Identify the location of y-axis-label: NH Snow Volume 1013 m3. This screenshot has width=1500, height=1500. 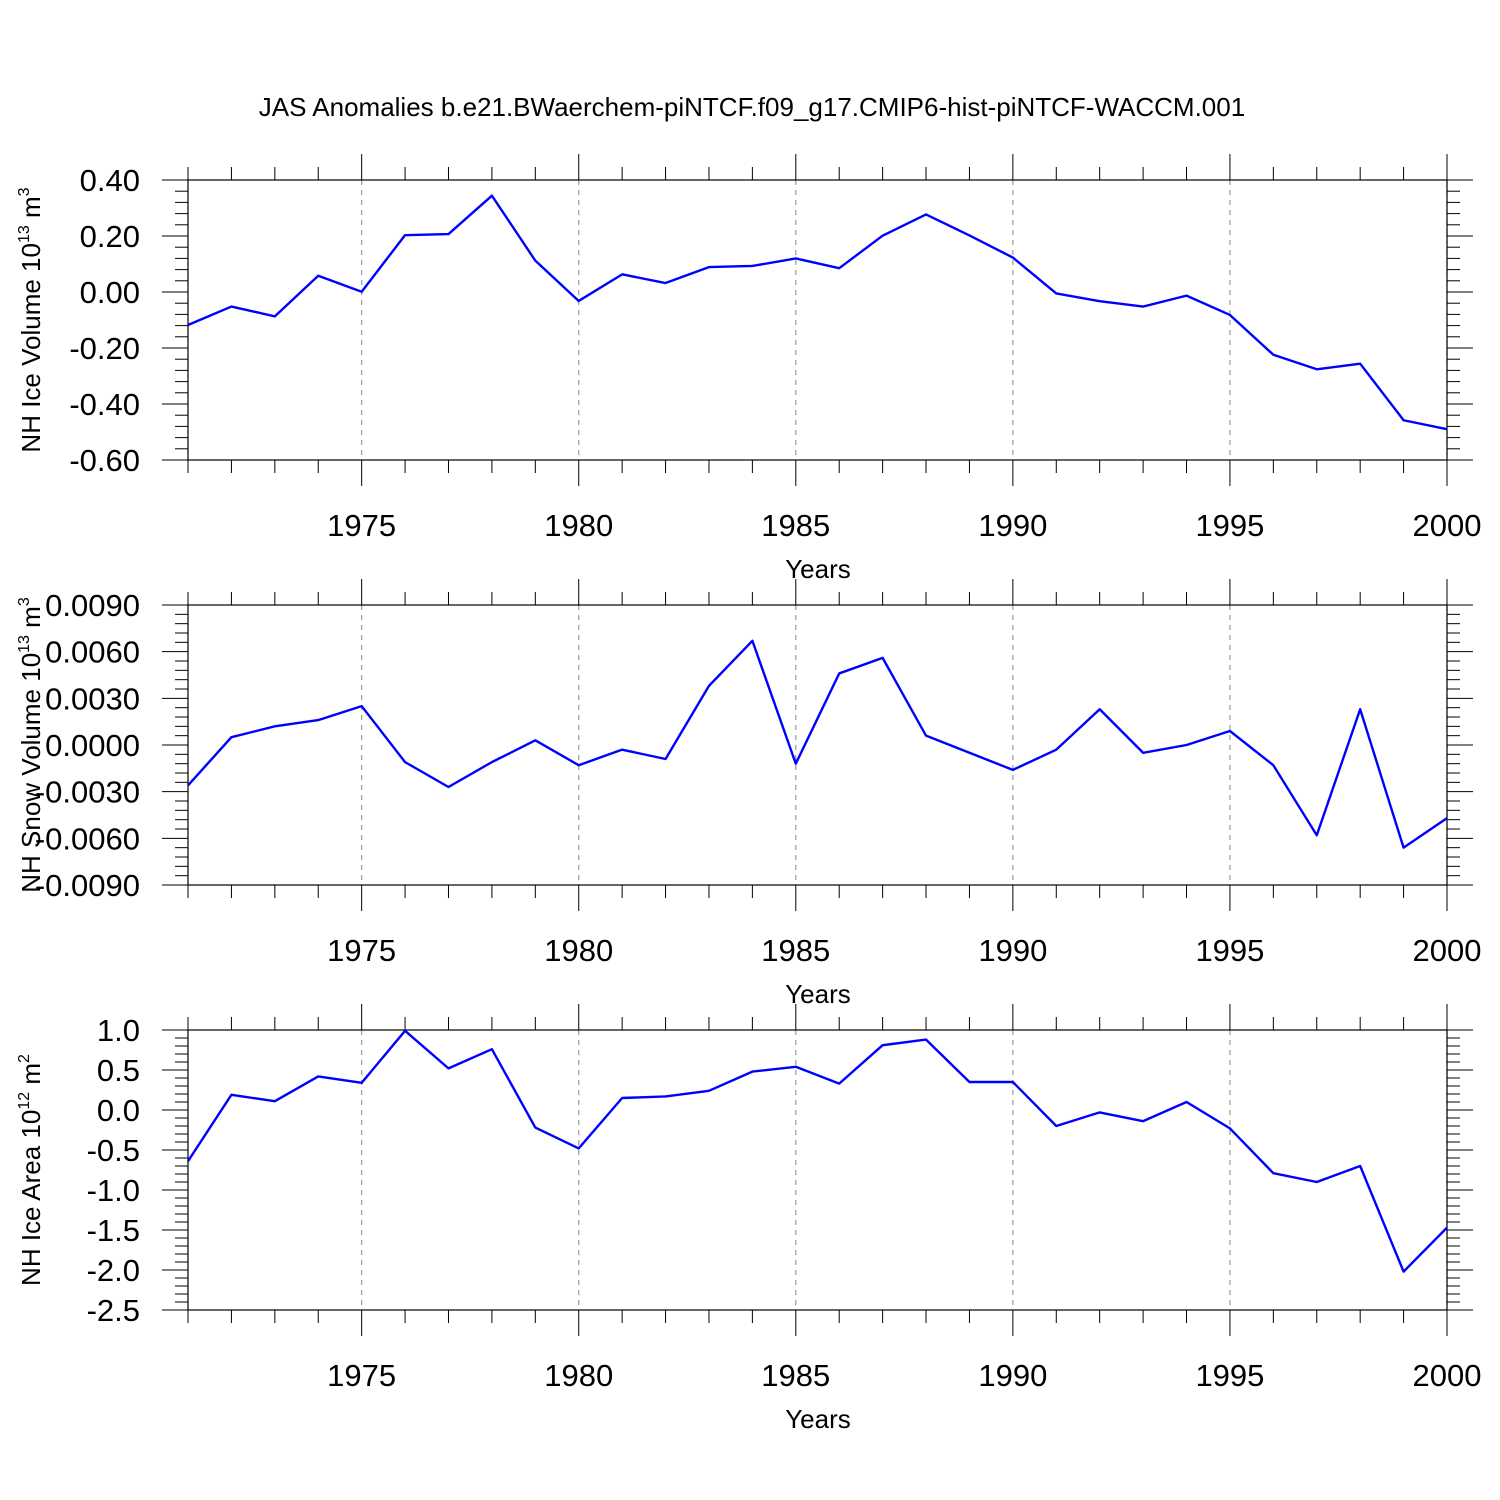
(31, 745).